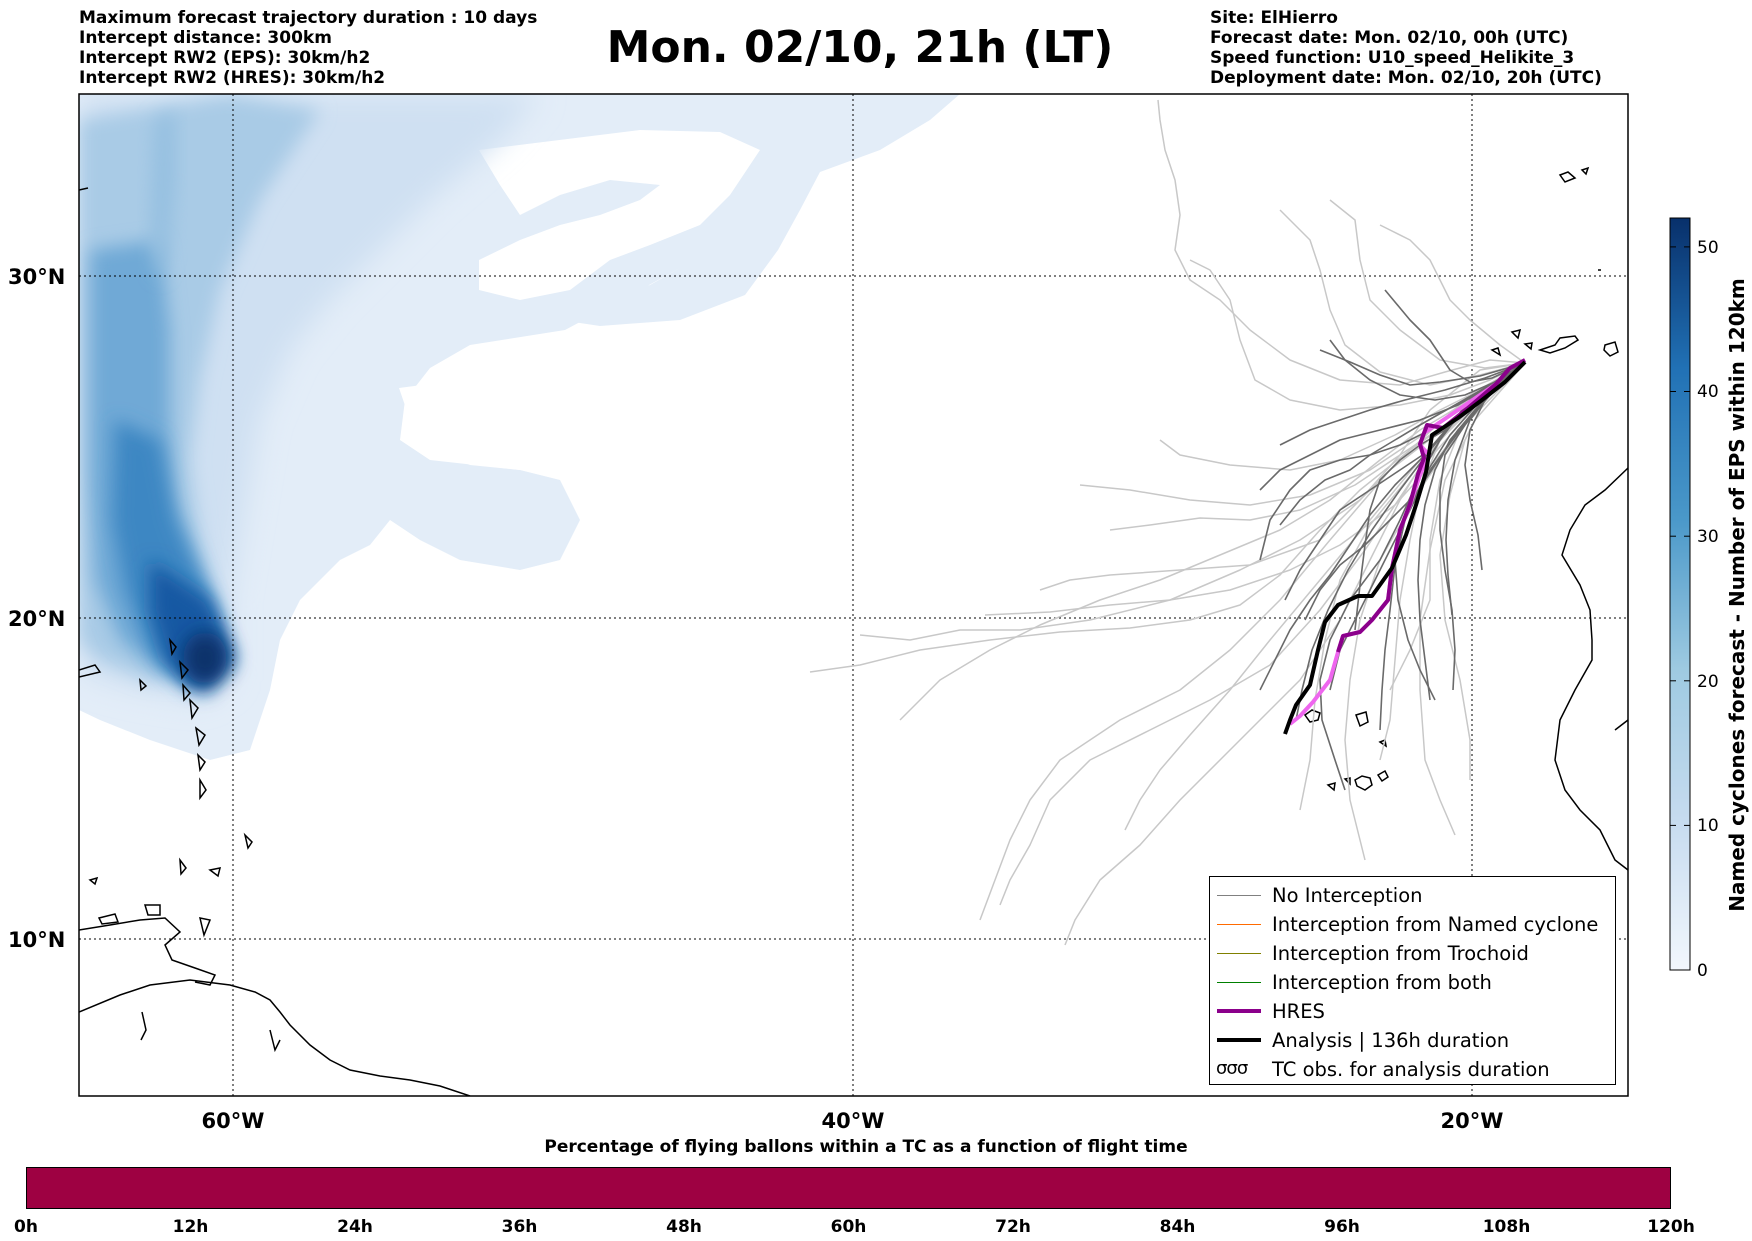  I want to click on legend-label: No Interception, so click(1347, 895).